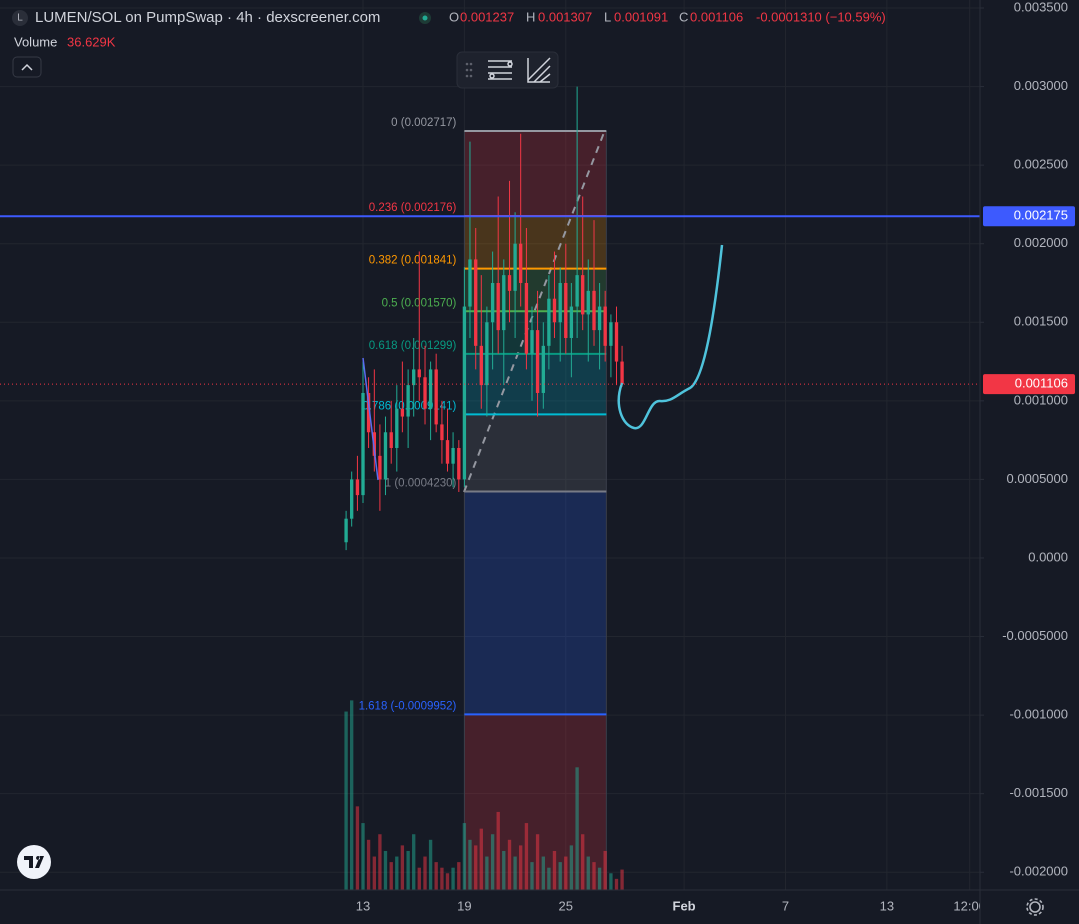 The width and height of the screenshot is (1079, 924). I want to click on fib-level-label: 0 (0.002717), so click(423, 123).